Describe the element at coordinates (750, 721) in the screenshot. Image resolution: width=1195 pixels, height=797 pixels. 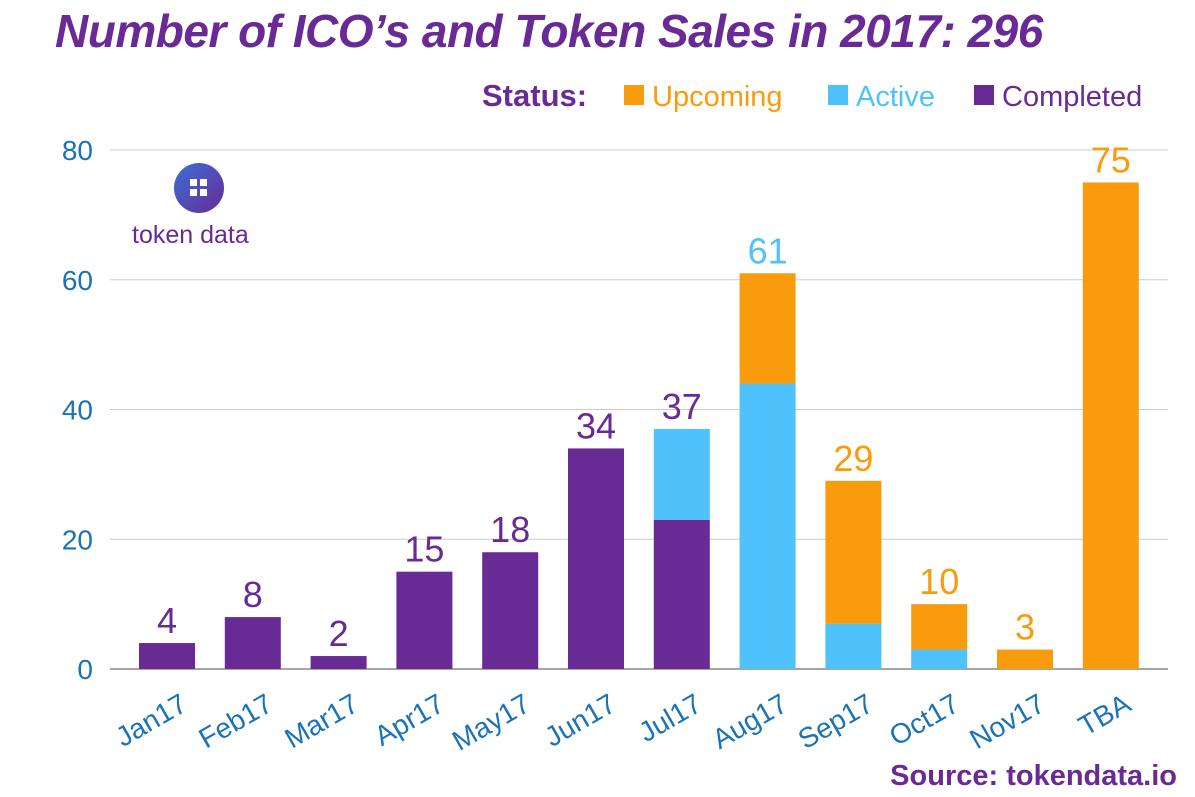
I see `x-tick-label: Aug17` at that location.